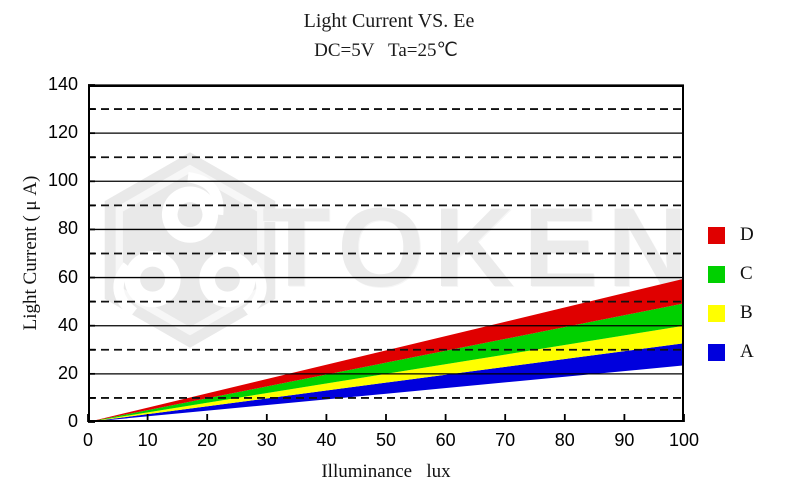 Image resolution: width=800 pixels, height=501 pixels. What do you see at coordinates (731, 312) in the screenshot?
I see `legend-item-B: B` at bounding box center [731, 312].